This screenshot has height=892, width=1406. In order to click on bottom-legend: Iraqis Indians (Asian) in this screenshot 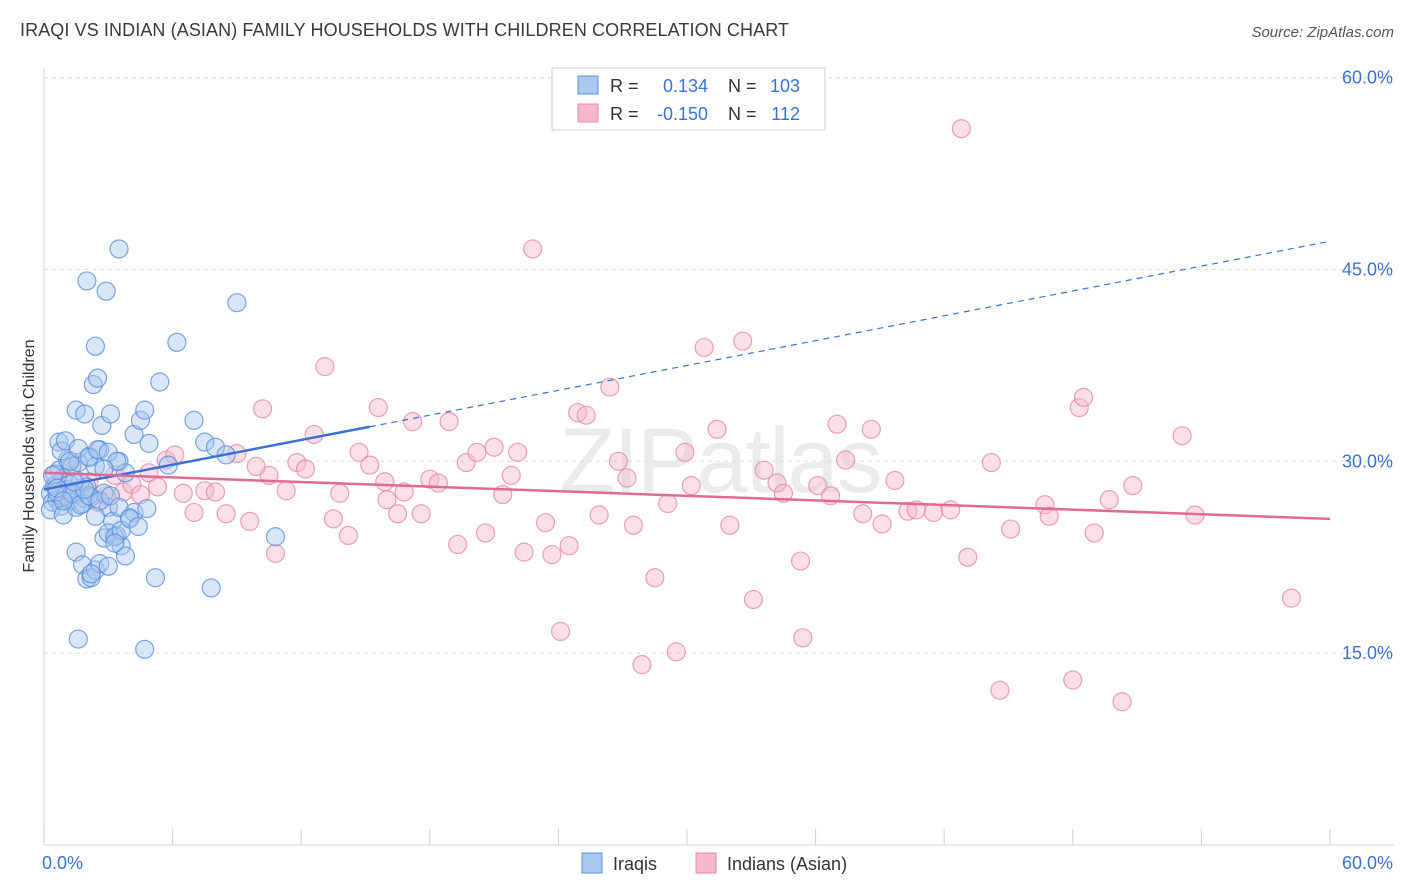, I will do `click(714, 863)`.